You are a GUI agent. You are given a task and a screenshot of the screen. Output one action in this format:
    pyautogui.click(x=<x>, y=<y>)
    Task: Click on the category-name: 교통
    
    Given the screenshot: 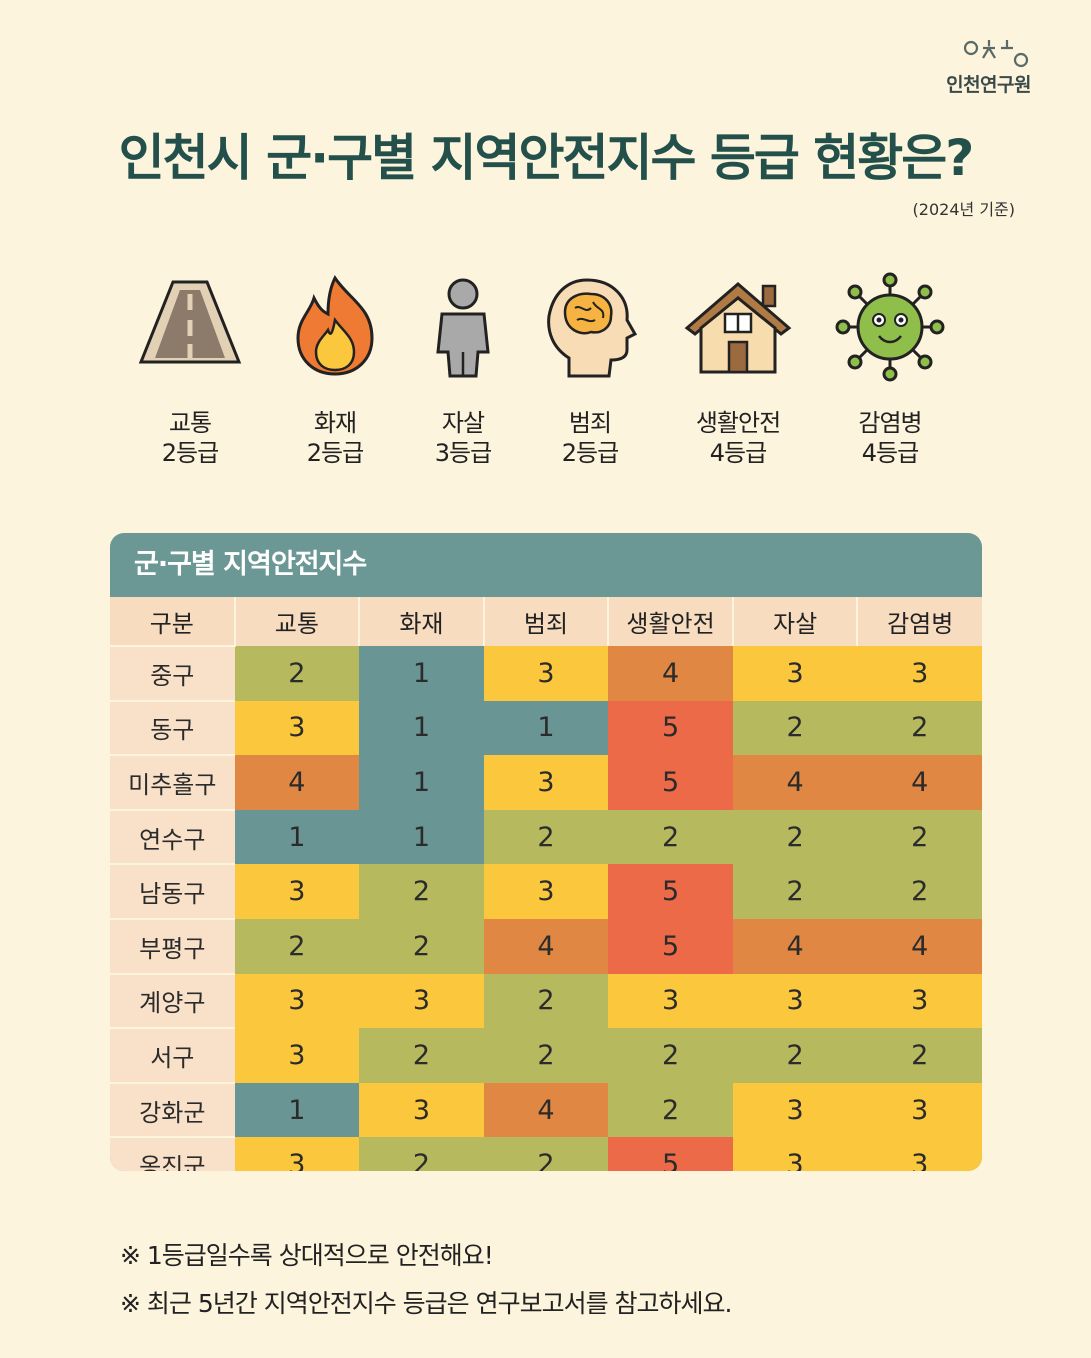 What is the action you would take?
    pyautogui.click(x=190, y=423)
    